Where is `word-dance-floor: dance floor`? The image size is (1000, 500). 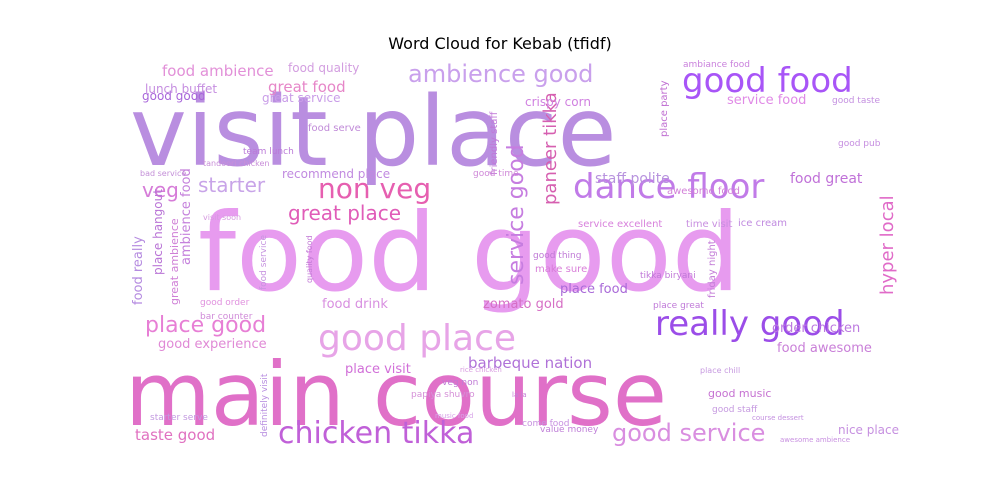
word-dance-floor: dance floor is located at coordinates (668, 187).